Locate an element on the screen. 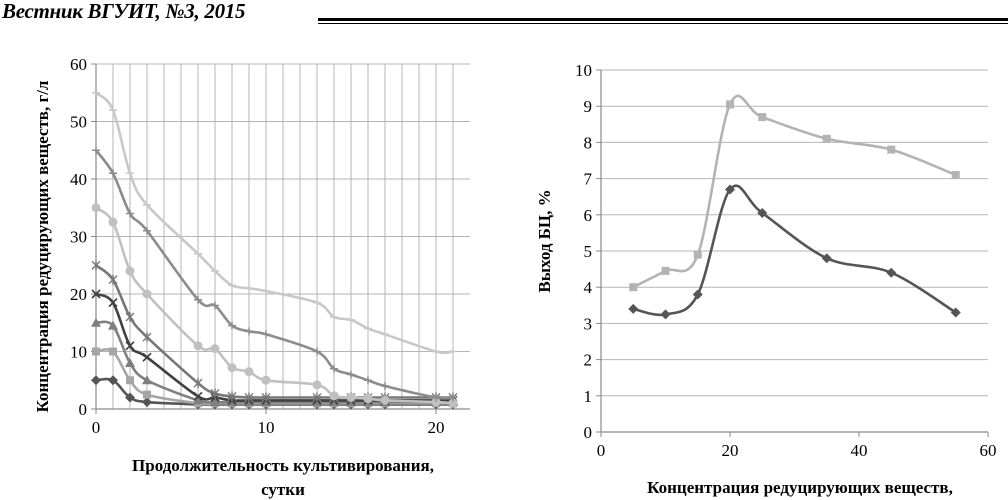  chart2-y-tick-label: 6 is located at coordinates (588, 215).